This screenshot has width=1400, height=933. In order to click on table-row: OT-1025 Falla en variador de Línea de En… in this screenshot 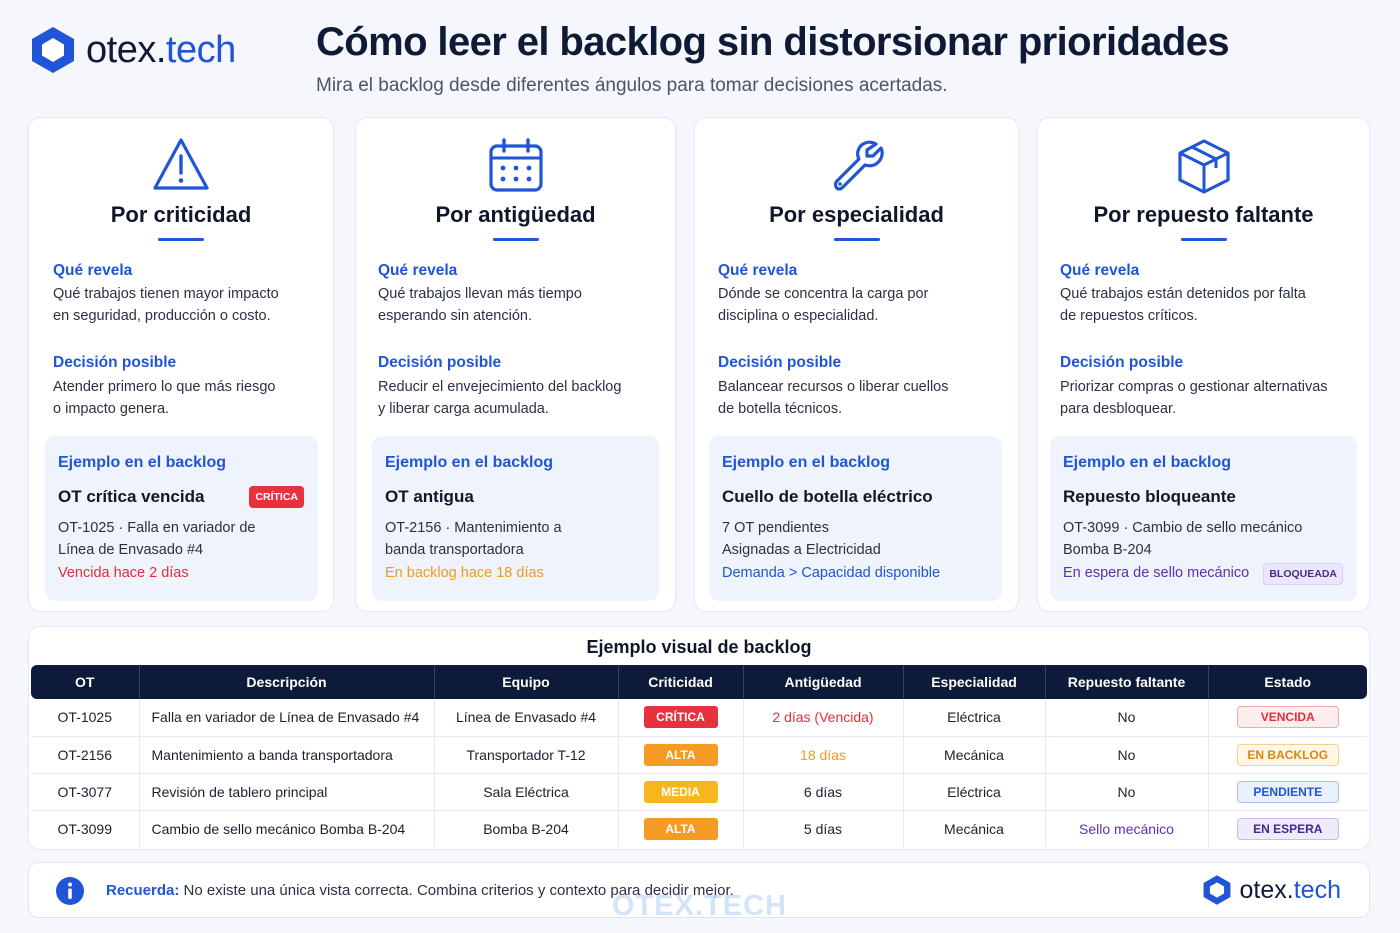, I will do `click(699, 718)`.